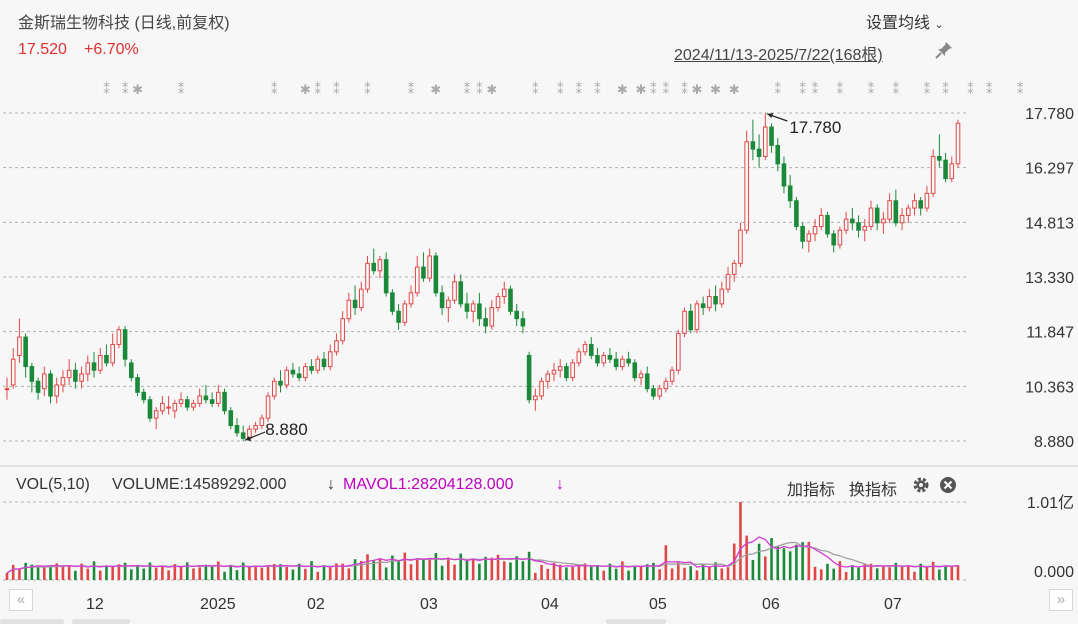 This screenshot has width=1078, height=624. Describe the element at coordinates (101, 621) in the screenshot. I see `scrollbar-thumb` at that location.